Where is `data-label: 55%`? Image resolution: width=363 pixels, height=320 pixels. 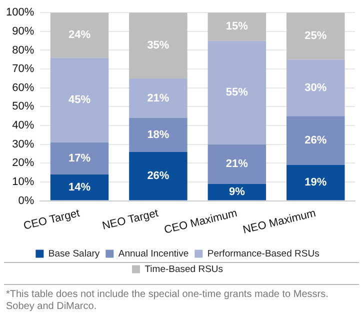
data-label: 55% is located at coordinates (237, 92).